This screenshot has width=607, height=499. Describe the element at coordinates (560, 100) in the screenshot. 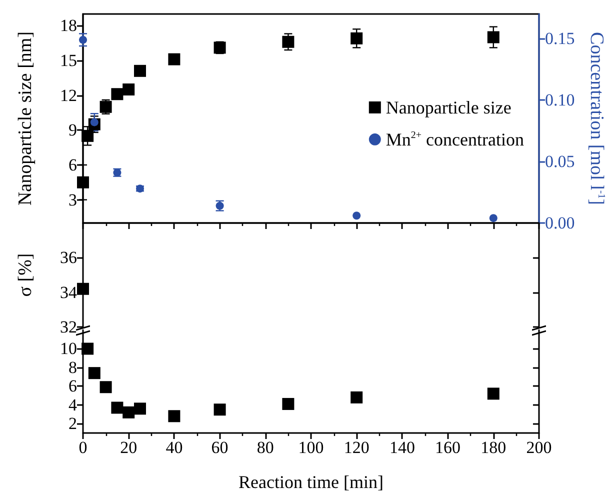

I see `y2-tick-label: 0.10` at that location.